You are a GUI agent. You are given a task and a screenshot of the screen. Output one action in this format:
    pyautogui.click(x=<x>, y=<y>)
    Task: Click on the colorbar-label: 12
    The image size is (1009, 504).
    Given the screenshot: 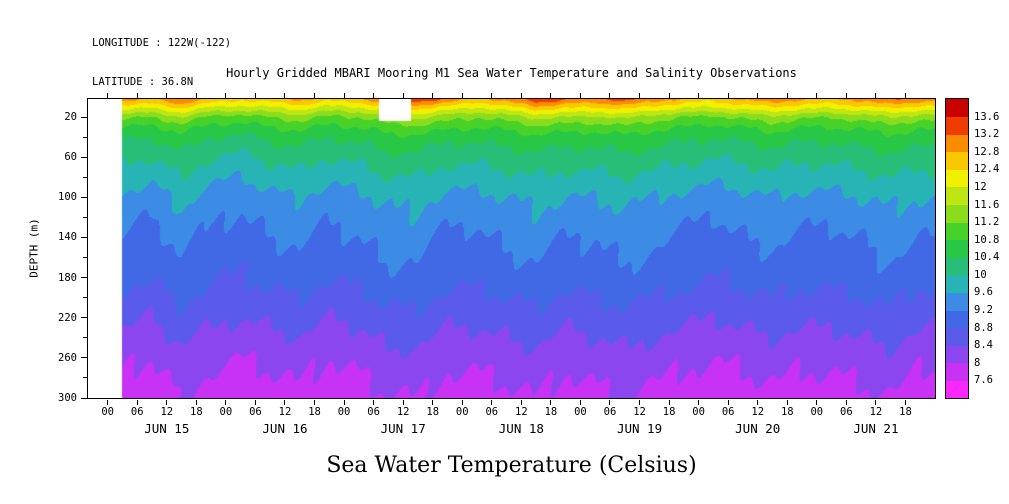 What is the action you would take?
    pyautogui.click(x=980, y=186)
    